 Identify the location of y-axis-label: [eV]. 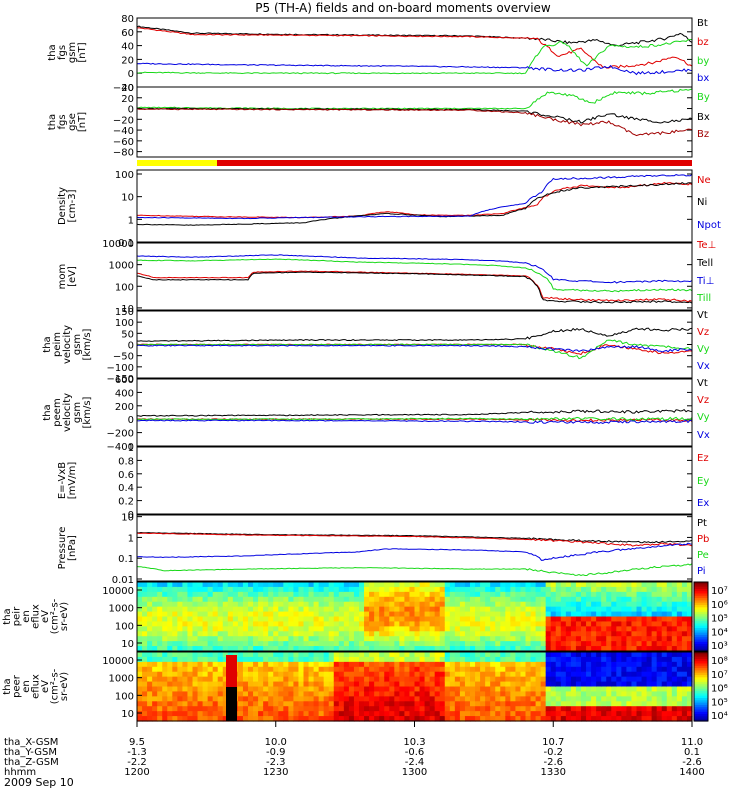
(72, 276).